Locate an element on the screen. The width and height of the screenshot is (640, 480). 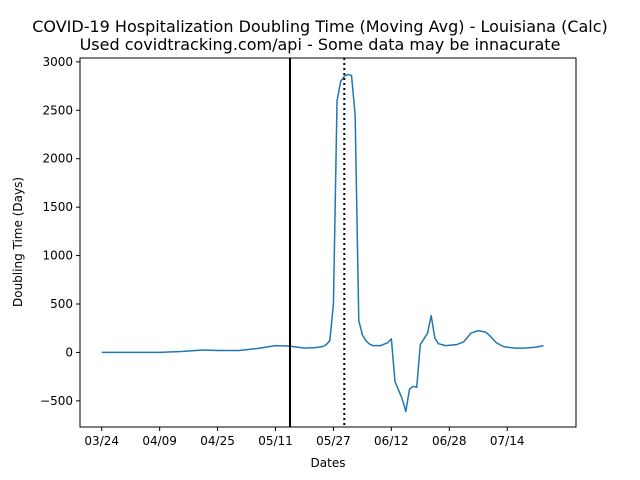
y-tick-label: 500 is located at coordinates (61, 304).